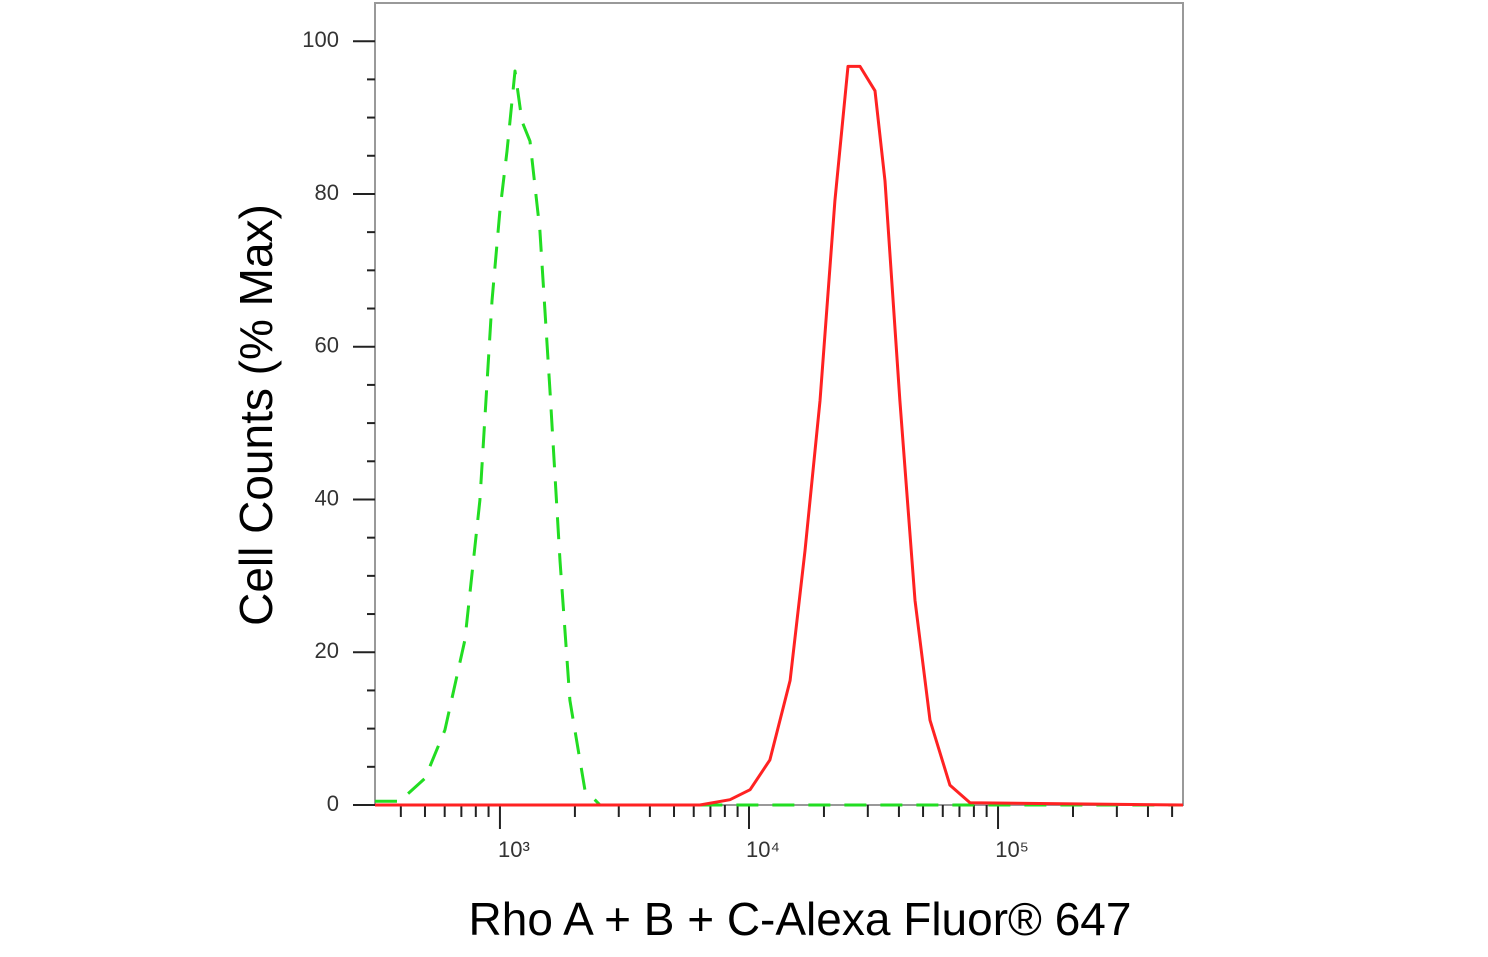 The height and width of the screenshot is (957, 1488). What do you see at coordinates (327, 497) in the screenshot?
I see `y-tick-label: 40` at bounding box center [327, 497].